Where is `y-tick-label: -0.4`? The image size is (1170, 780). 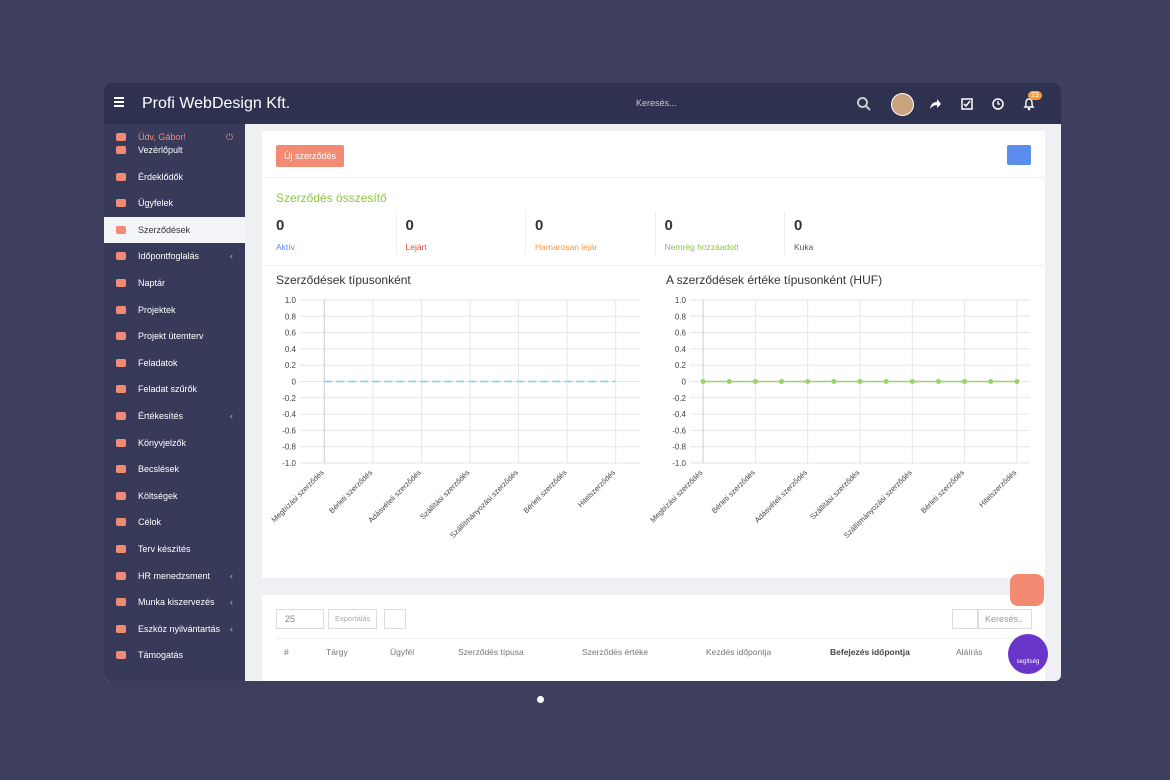
y-tick-label: -0.4 is located at coordinates (679, 414).